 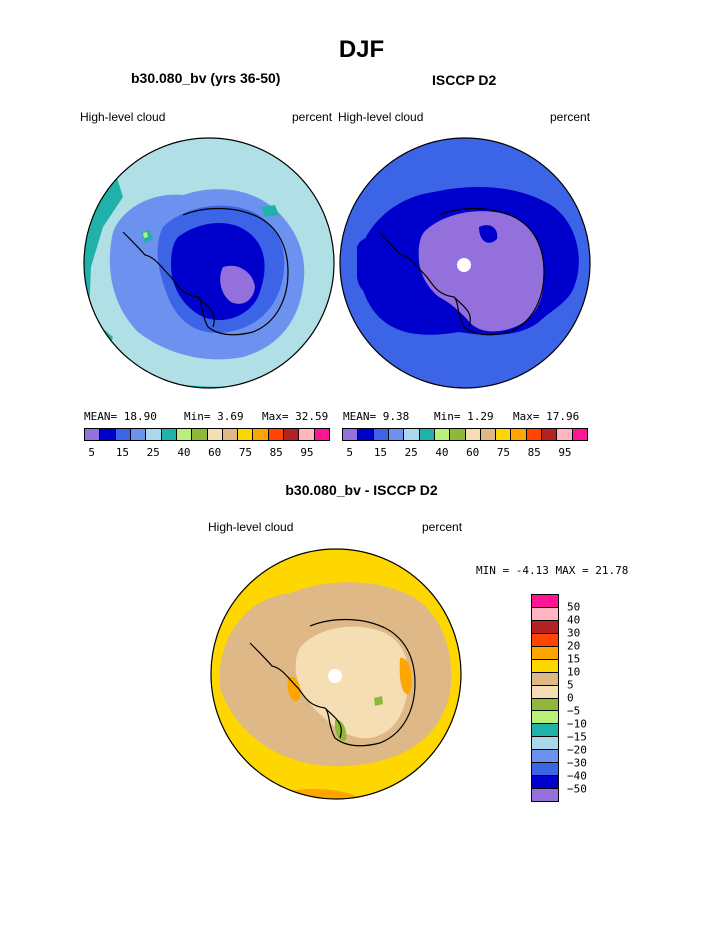 I want to click on left-colorbar, so click(x=207, y=434).